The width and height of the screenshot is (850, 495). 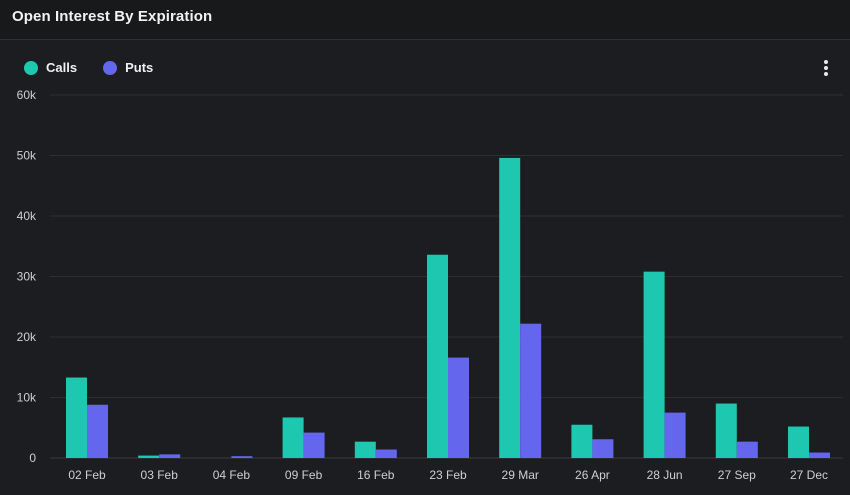 I want to click on x-tick-label: 28 Jun, so click(x=665, y=475).